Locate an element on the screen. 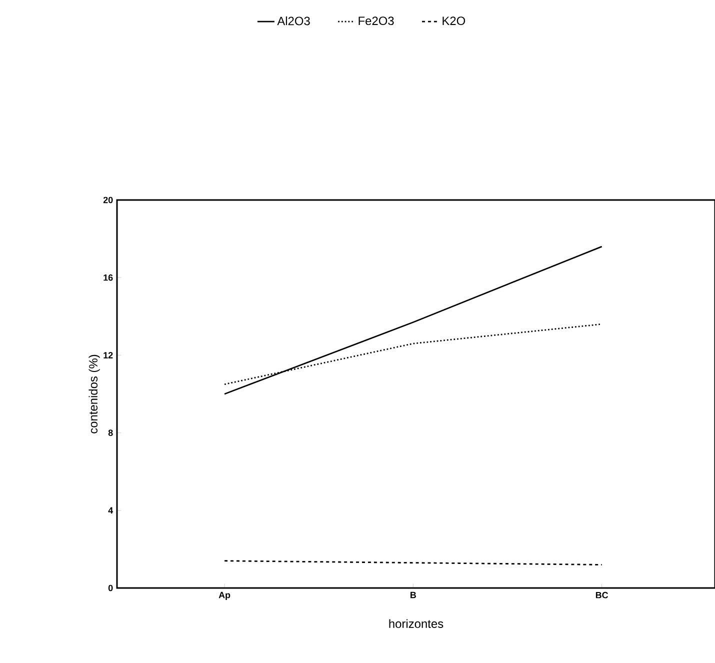 The width and height of the screenshot is (715, 663). y-tick-label: 12 is located at coordinates (108, 355).